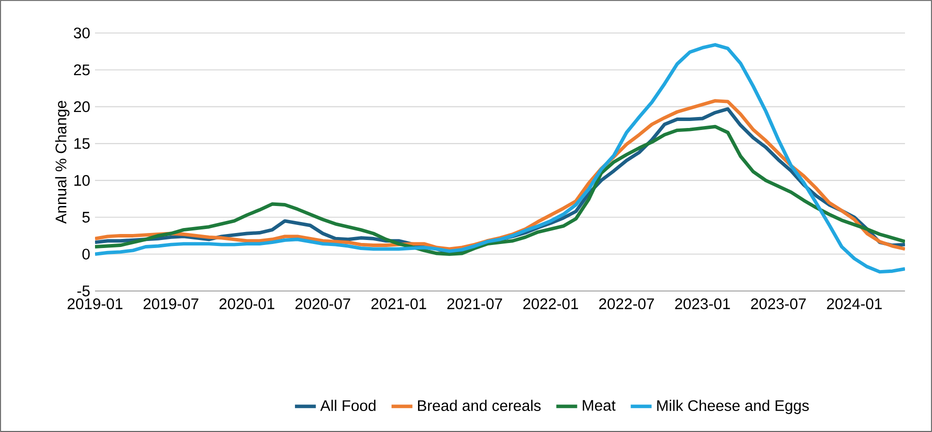 Image resolution: width=932 pixels, height=432 pixels. I want to click on y-tick-label: 5, so click(86, 217).